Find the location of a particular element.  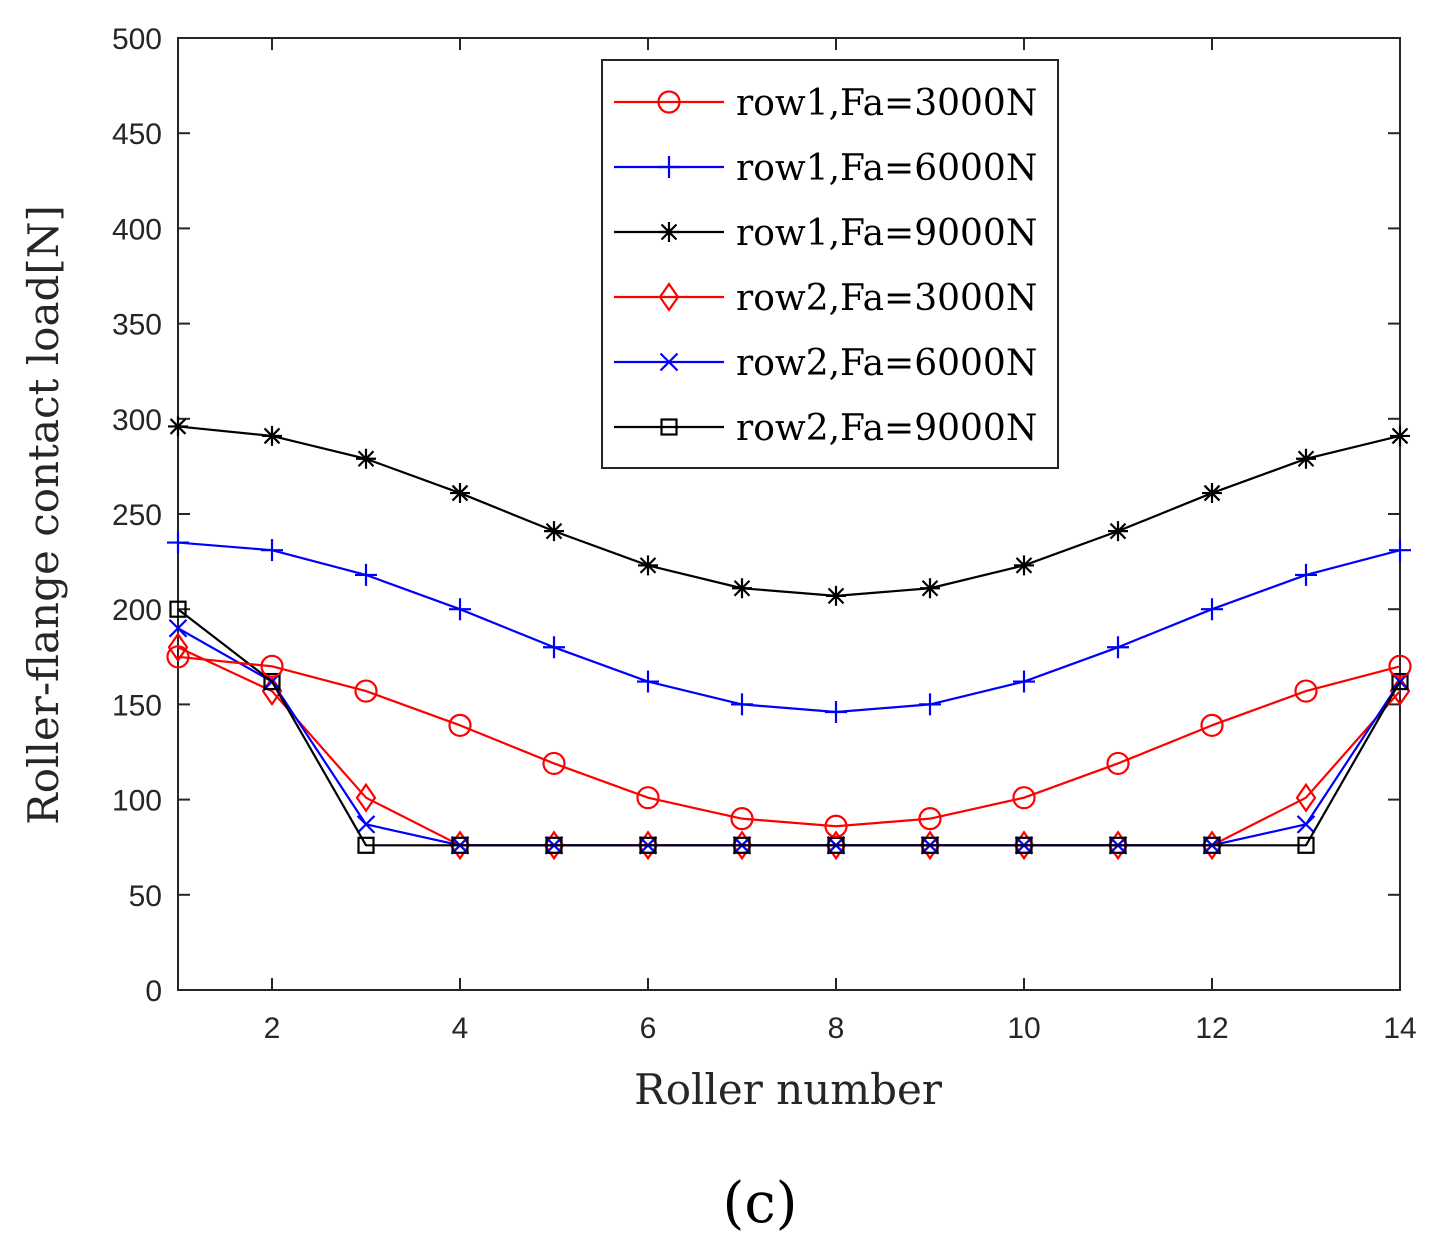

legend-box is located at coordinates (830, 264).